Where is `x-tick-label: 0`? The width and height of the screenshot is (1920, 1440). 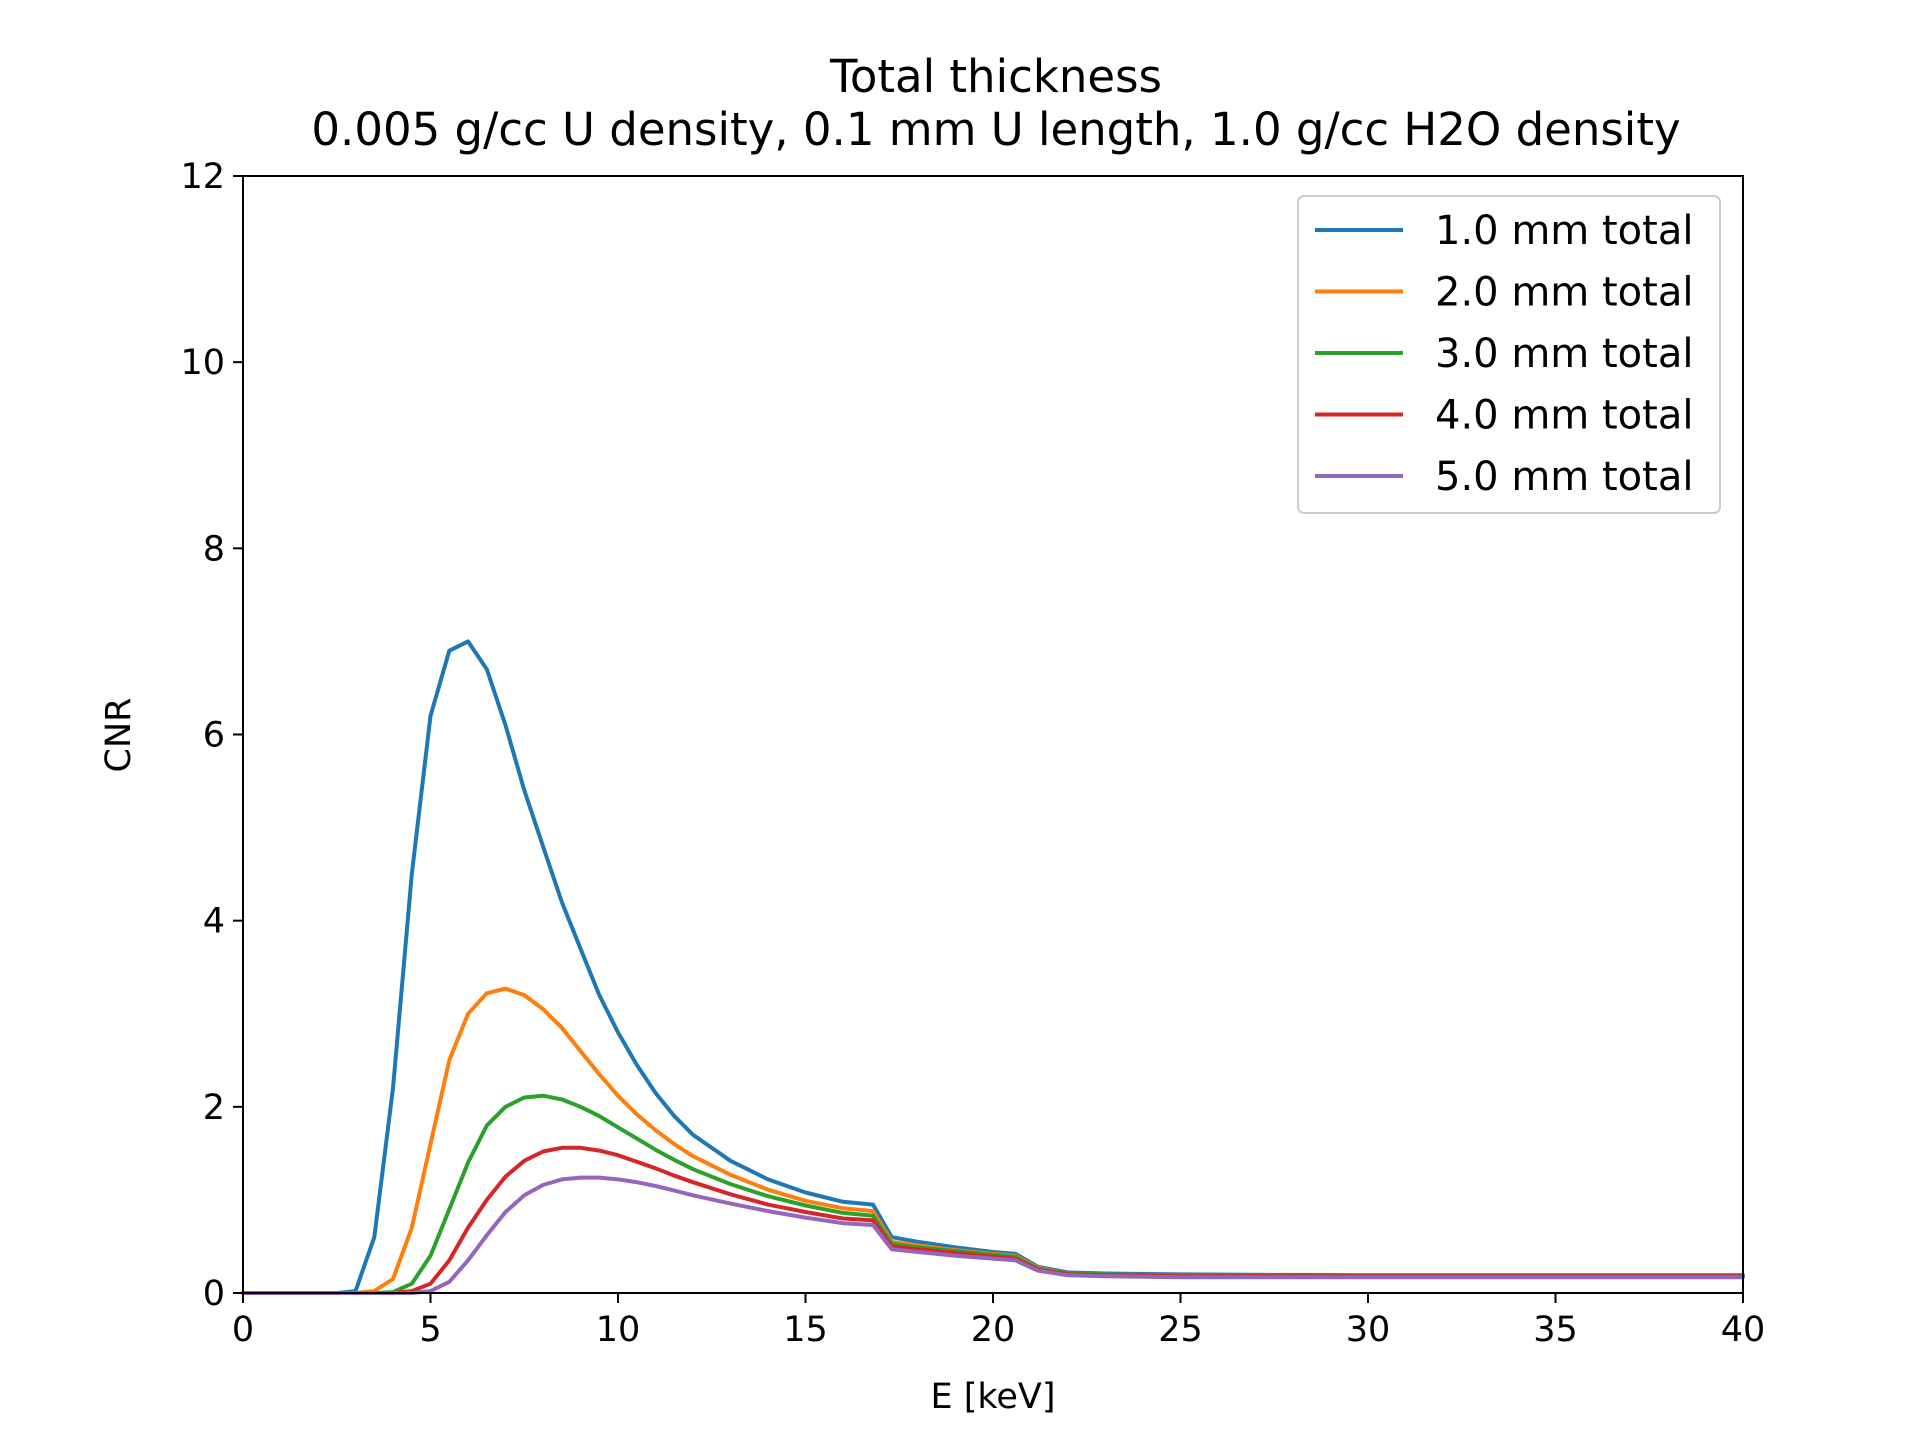
x-tick-label: 0 is located at coordinates (243, 1330).